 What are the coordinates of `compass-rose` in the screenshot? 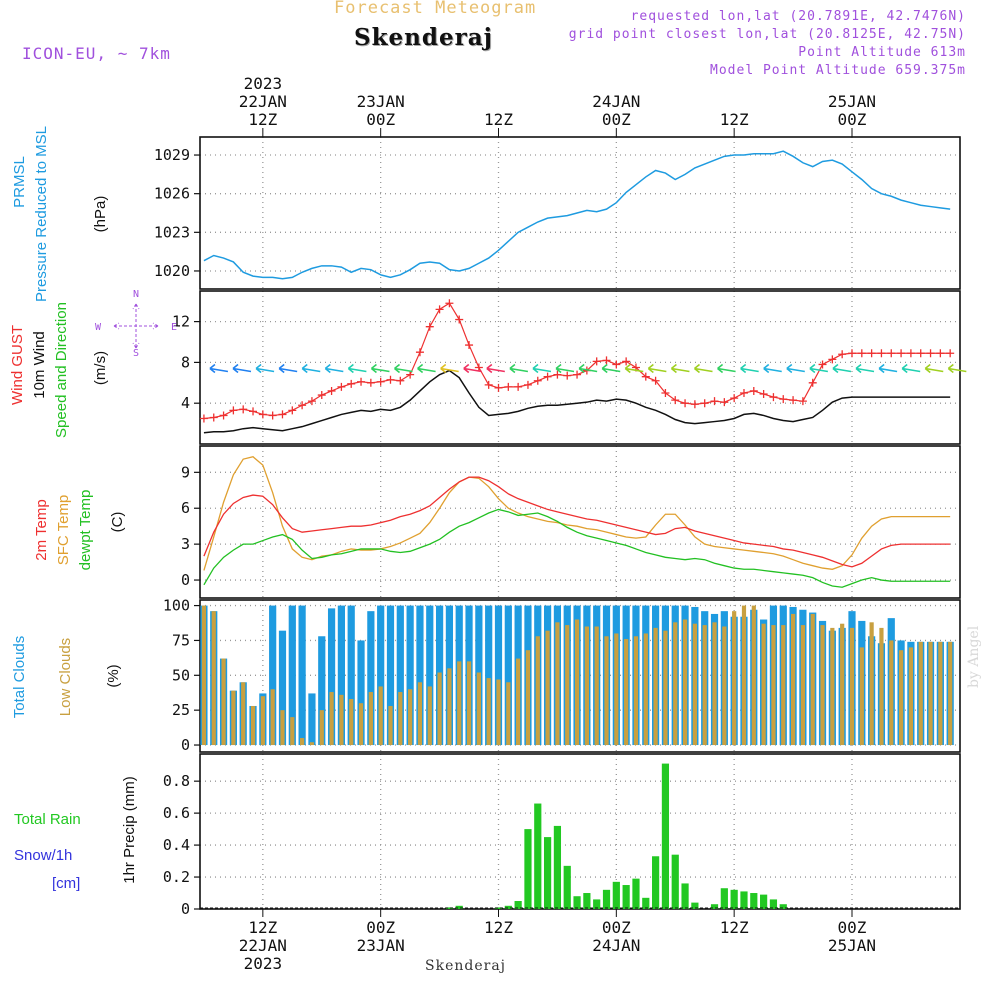 It's located at (136, 326).